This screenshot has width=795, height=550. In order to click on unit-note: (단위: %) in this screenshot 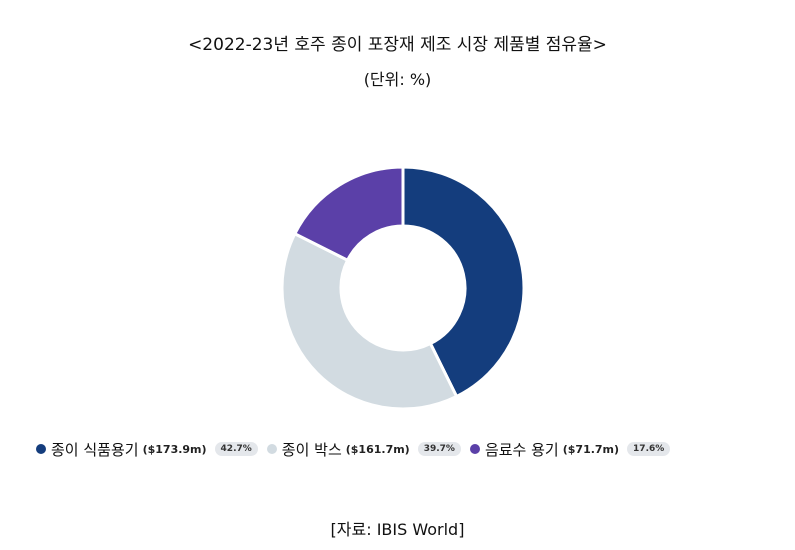, I will do `click(397, 79)`.